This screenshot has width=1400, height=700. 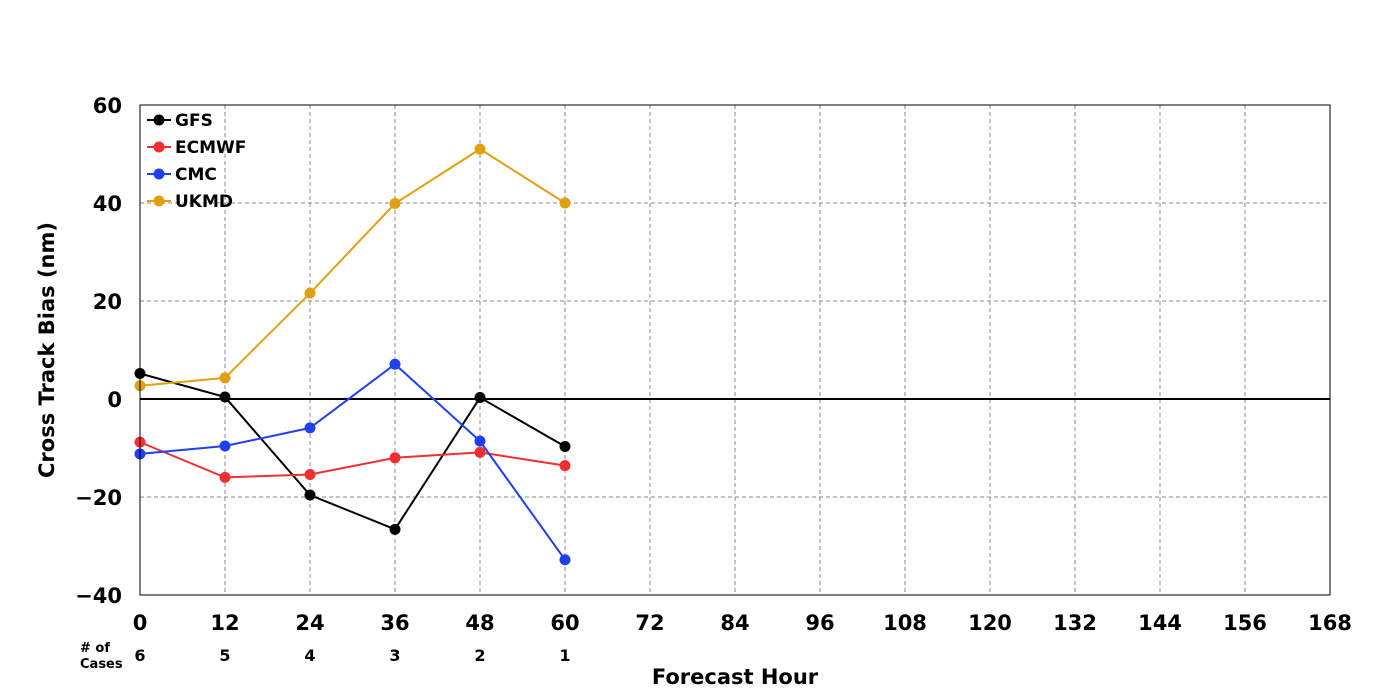 What do you see at coordinates (98, 351) in the screenshot?
I see `y-tick-labels: −40 −20 0 20 40 60` at bounding box center [98, 351].